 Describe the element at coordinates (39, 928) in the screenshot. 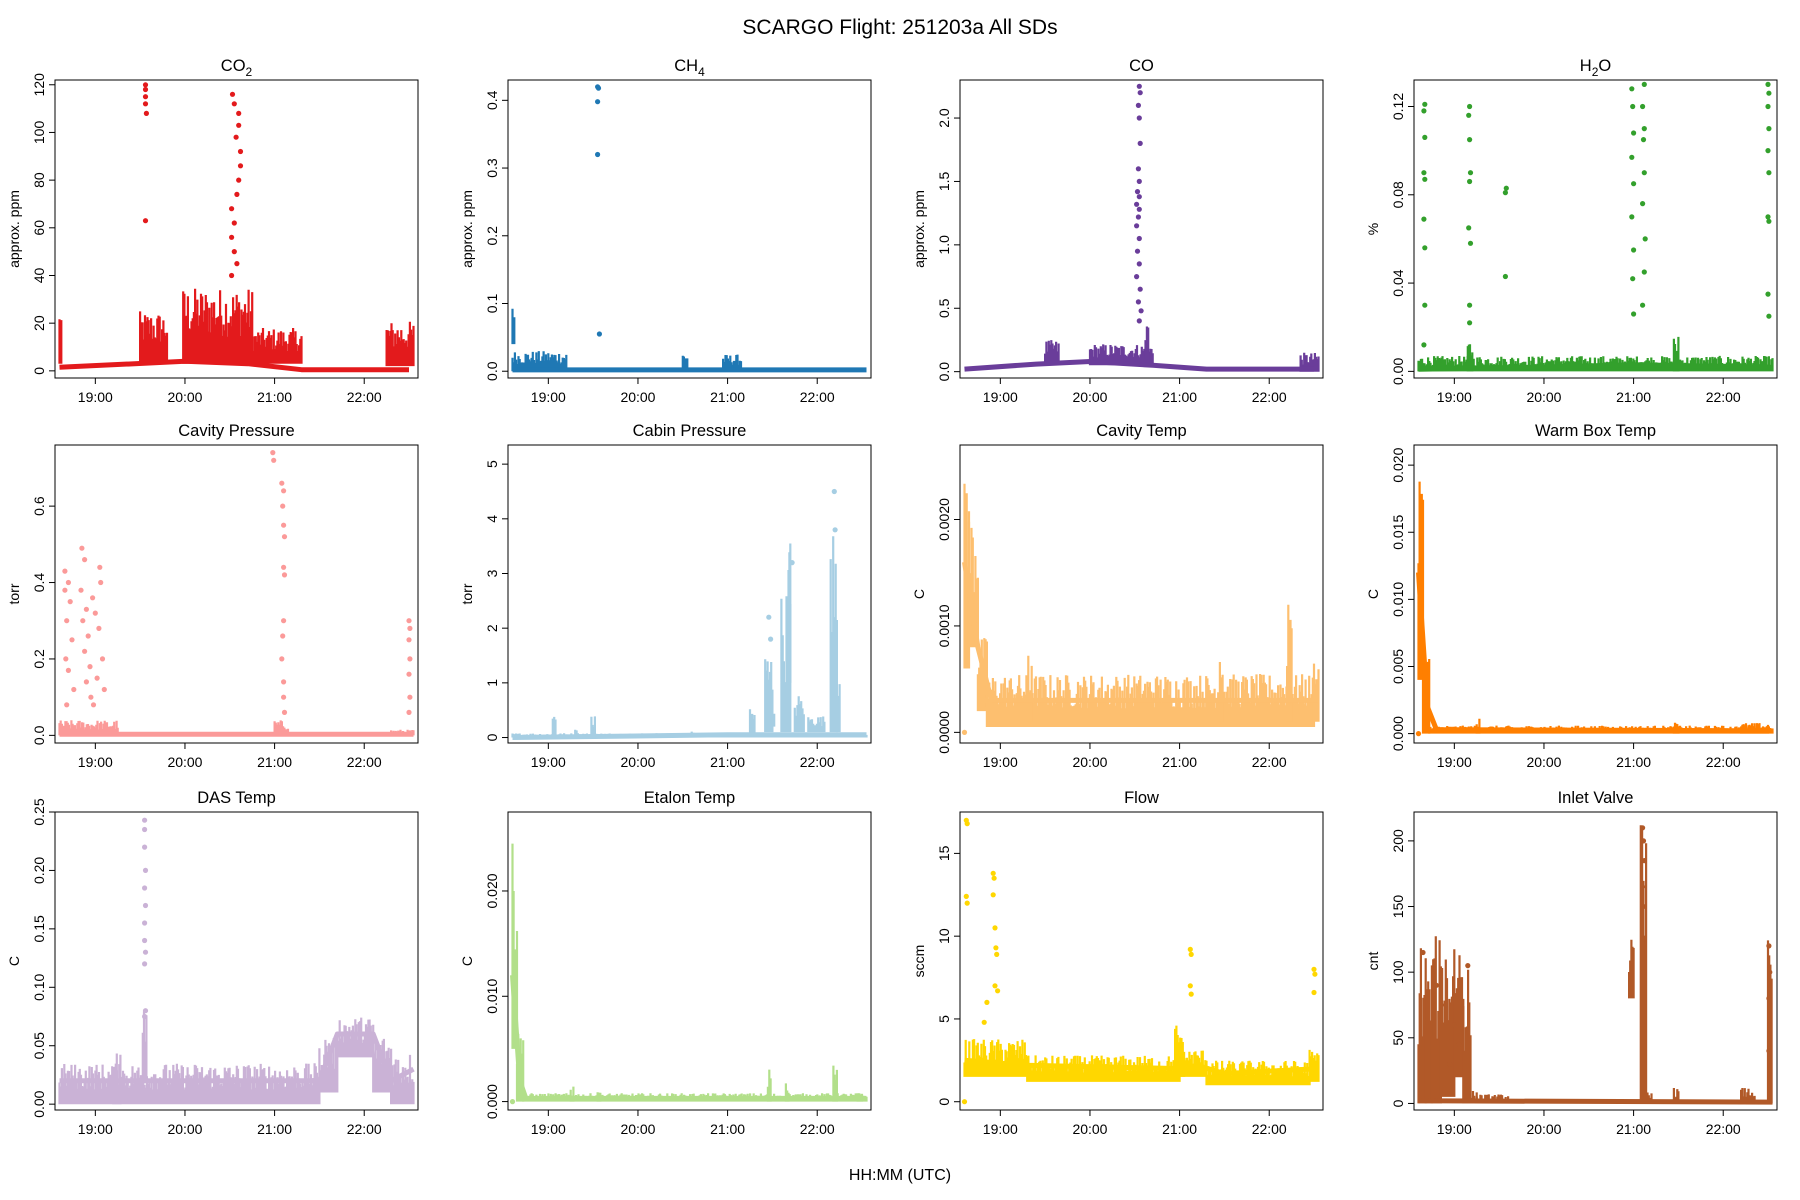

I see `y-tick-label: 0.15` at that location.